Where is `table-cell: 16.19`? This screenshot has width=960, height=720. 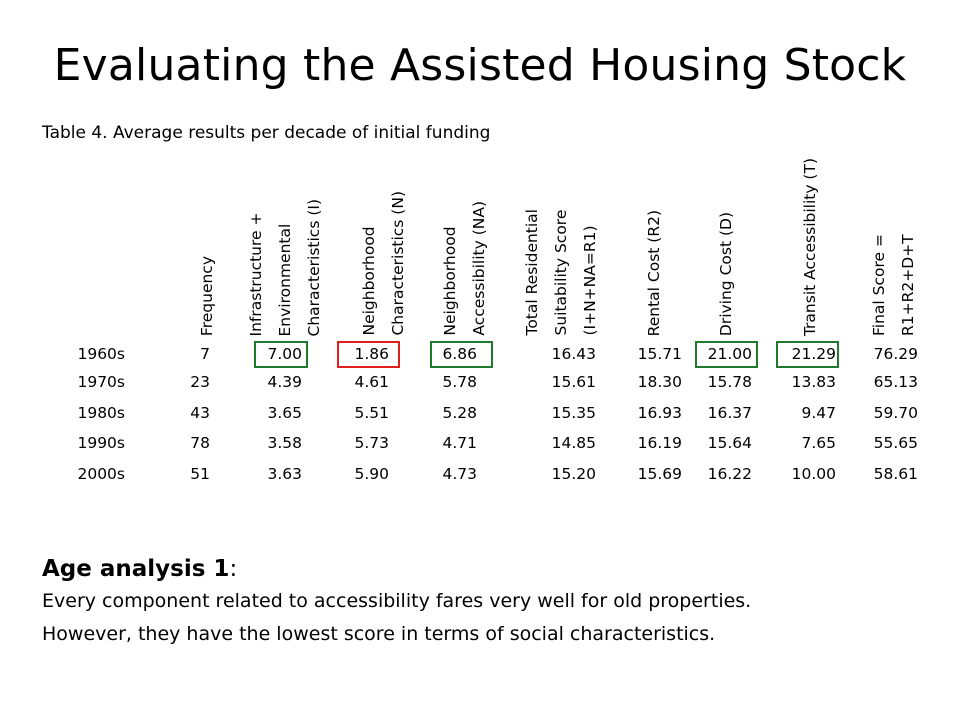
table-cell: 16.19 is located at coordinates (659, 443).